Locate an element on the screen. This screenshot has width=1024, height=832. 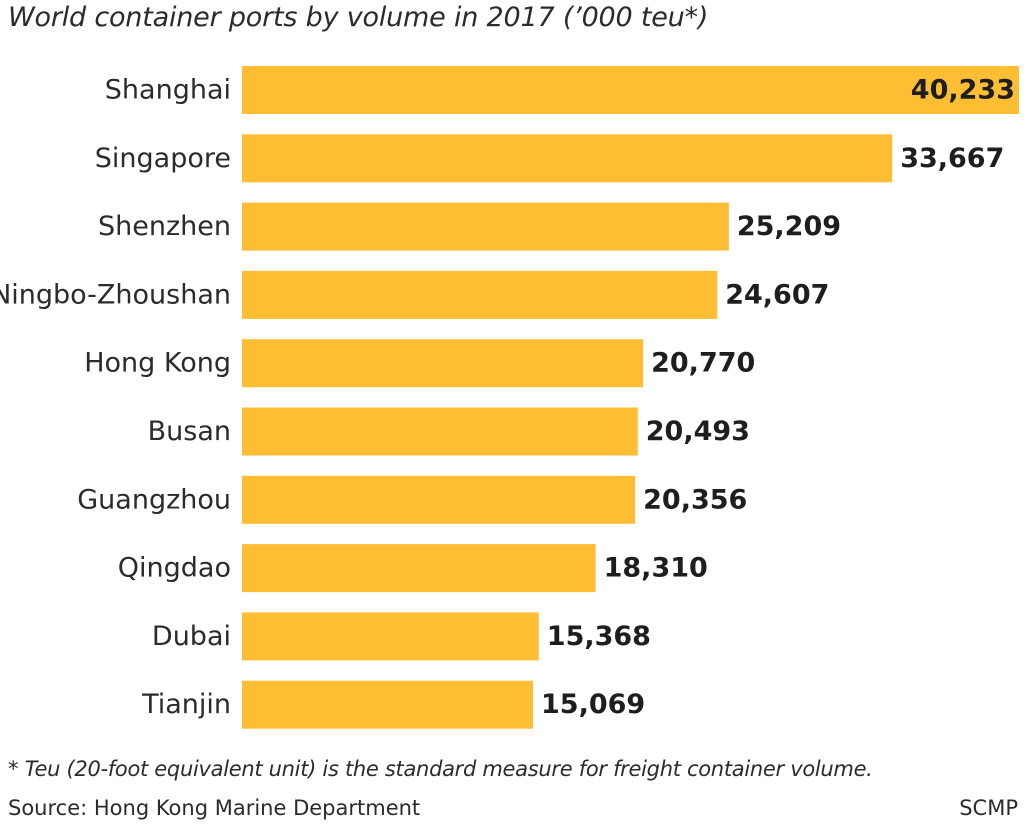
source-note: Source: Hong Kong Marine Department is located at coordinates (214, 808).